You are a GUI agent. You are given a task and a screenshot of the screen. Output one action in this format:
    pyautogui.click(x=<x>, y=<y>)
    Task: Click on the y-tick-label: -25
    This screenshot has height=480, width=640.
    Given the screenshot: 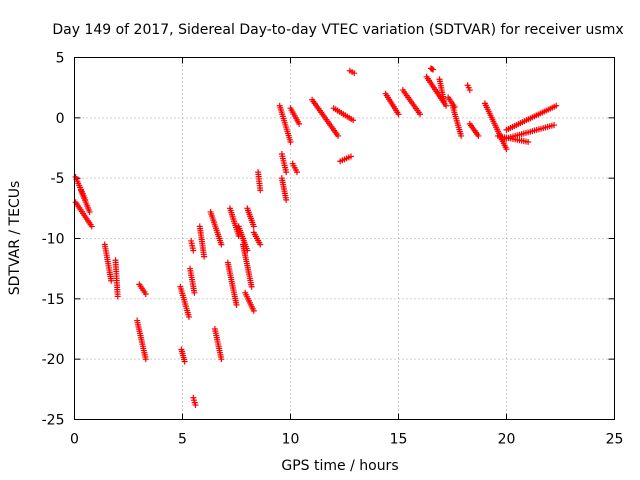 What is the action you would take?
    pyautogui.click(x=53, y=421)
    